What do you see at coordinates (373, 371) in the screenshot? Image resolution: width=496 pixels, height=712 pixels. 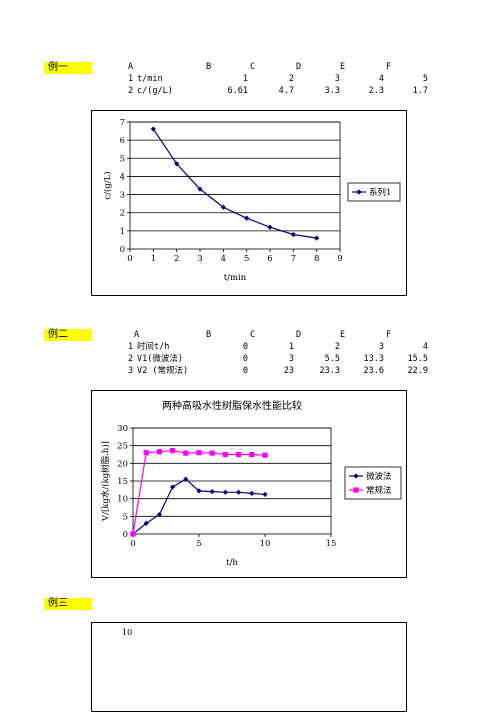 I see `cell: 23.6` at bounding box center [373, 371].